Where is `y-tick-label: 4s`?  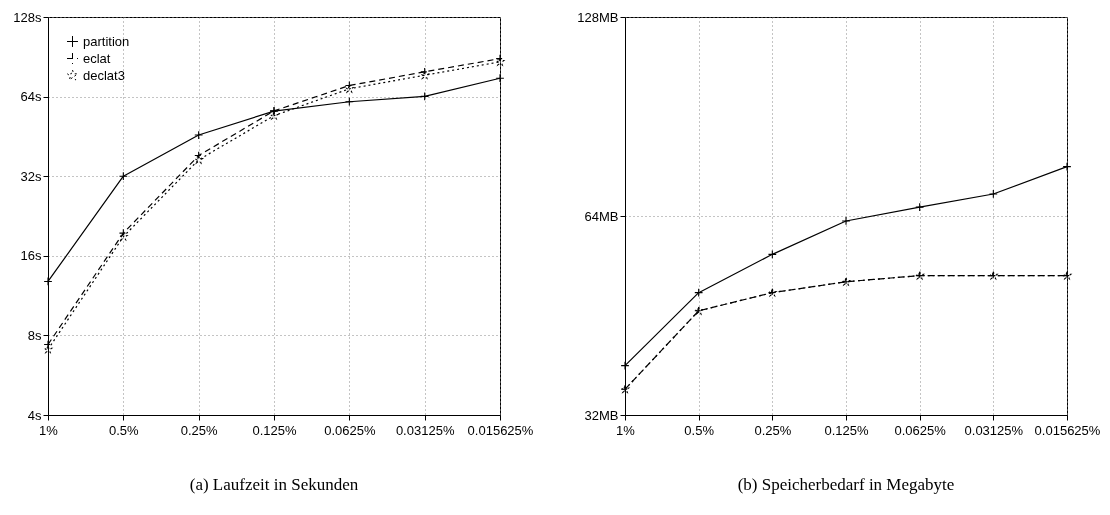 y-tick-label: 4s is located at coordinates (34, 415).